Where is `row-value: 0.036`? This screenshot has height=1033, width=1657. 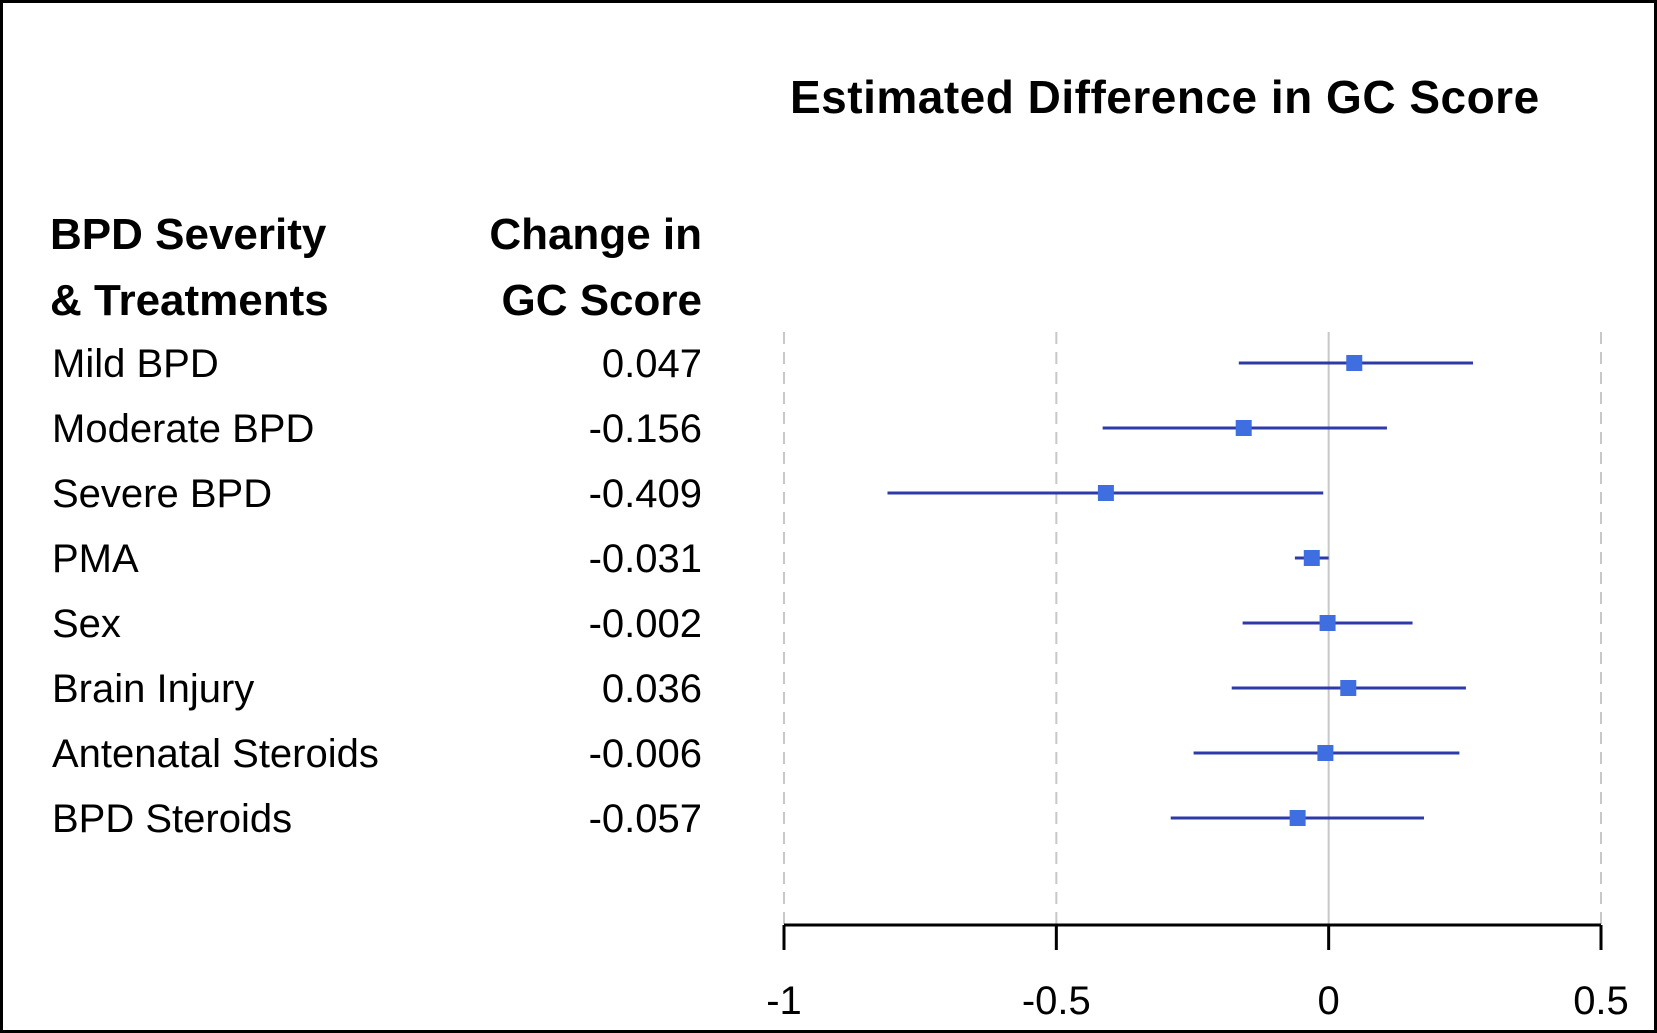 row-value: 0.036 is located at coordinates (651, 689).